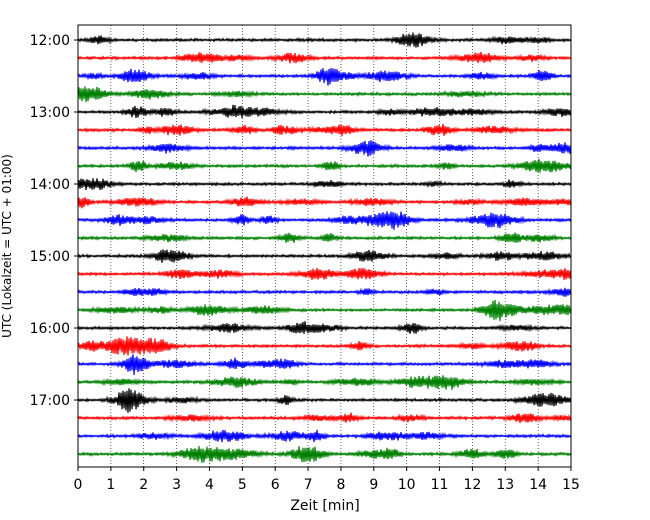  I want to click on y-tick-label: 14:00, so click(50, 185).